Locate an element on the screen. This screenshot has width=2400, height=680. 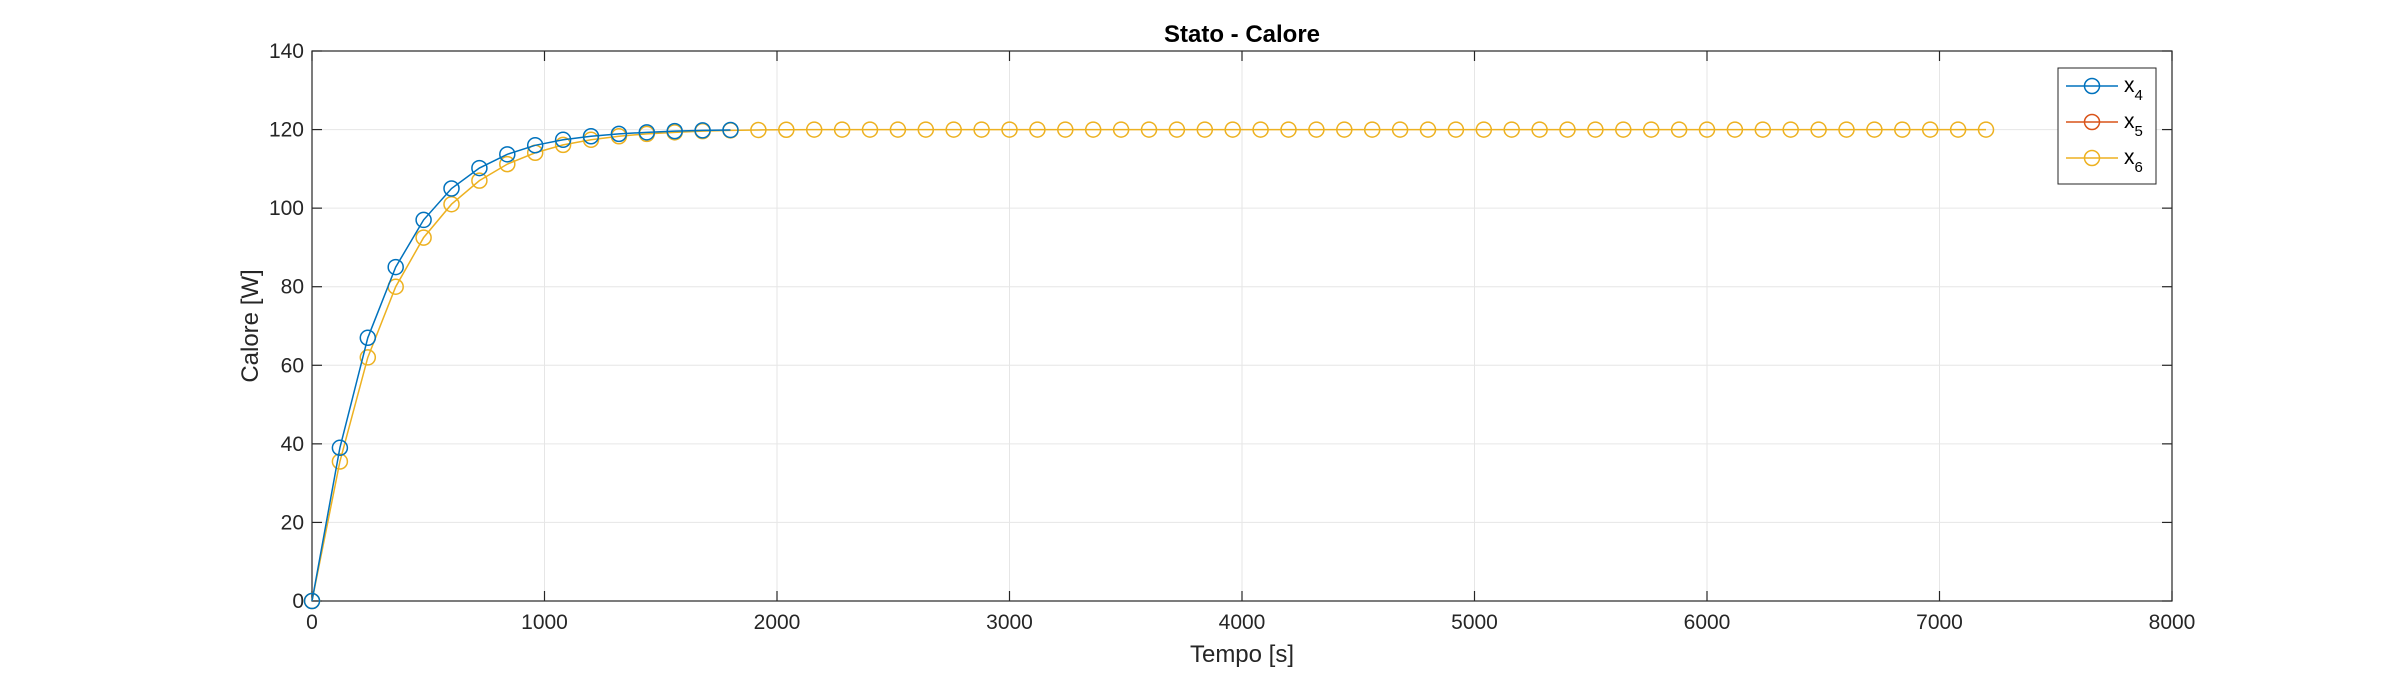
legend-marker-x4 is located at coordinates (2092, 86).